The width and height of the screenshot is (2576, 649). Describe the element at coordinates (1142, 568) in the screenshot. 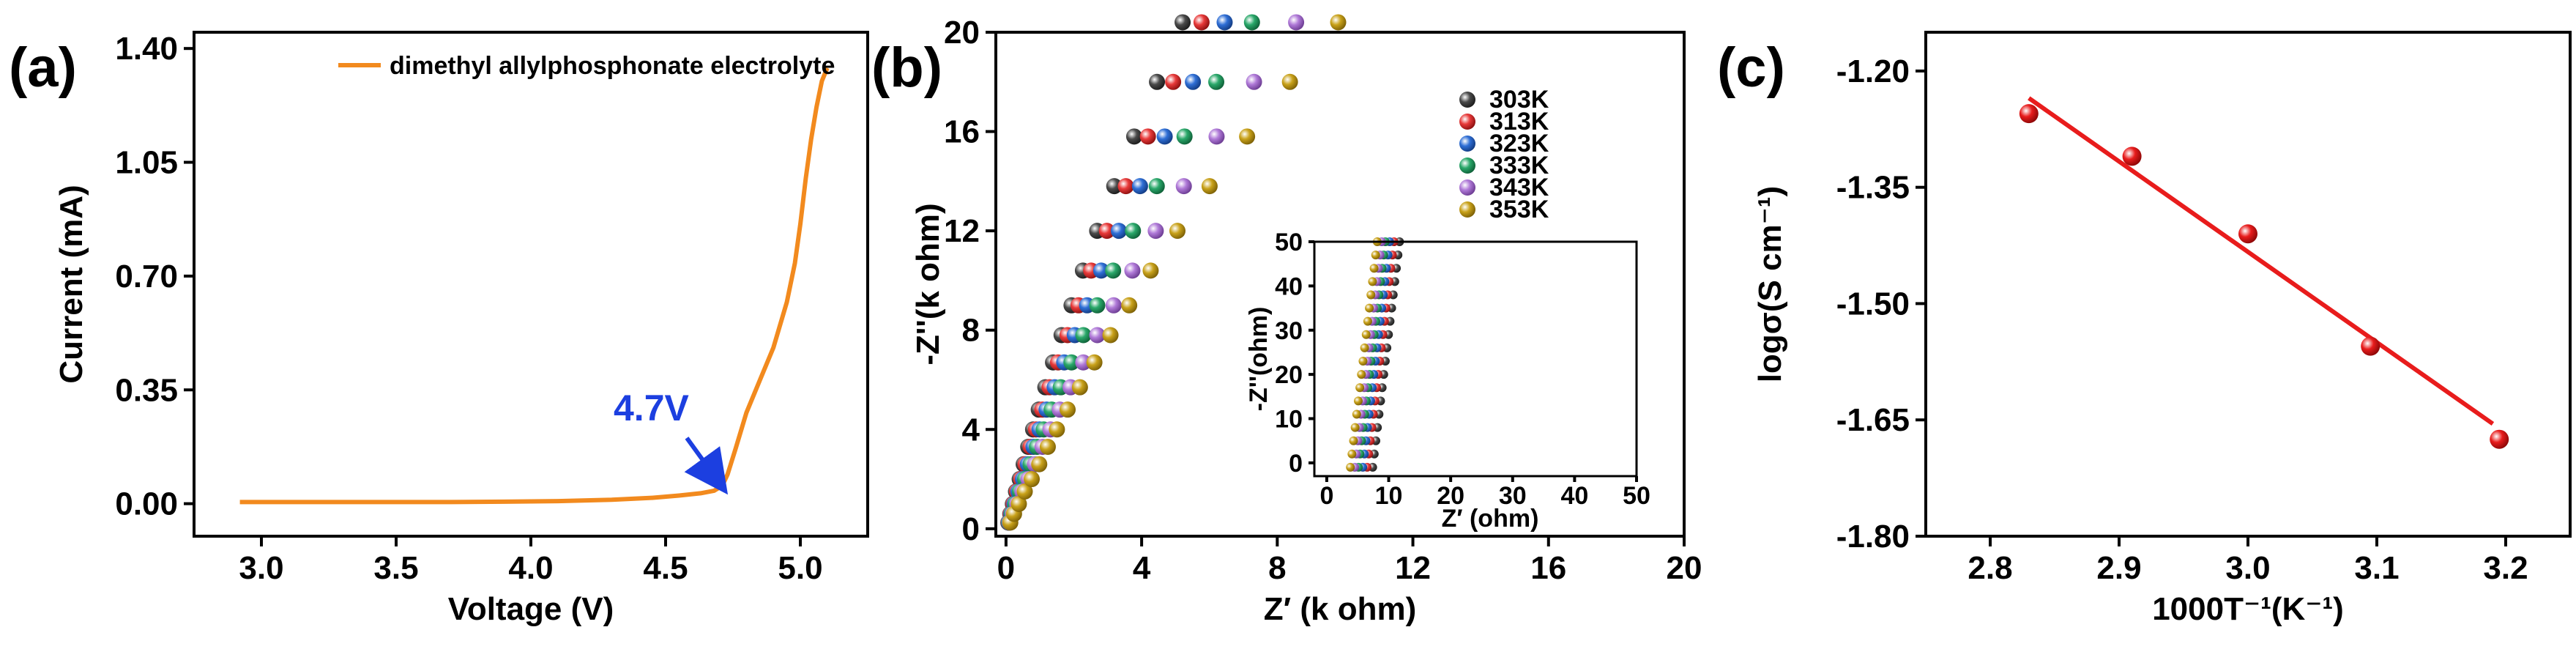

I see `chart-b-x-tick-label: 4` at that location.